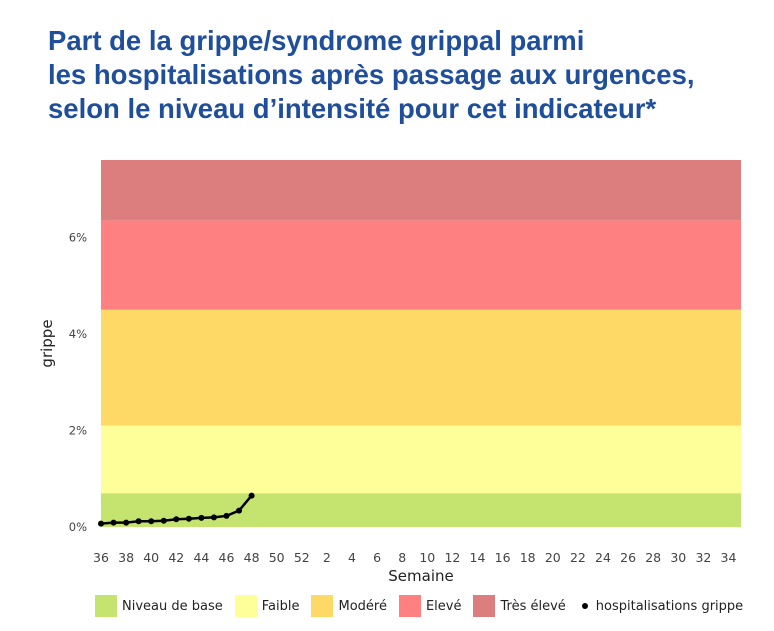  Describe the element at coordinates (78, 334) in the screenshot. I see `y-tick-label: 4%` at that location.